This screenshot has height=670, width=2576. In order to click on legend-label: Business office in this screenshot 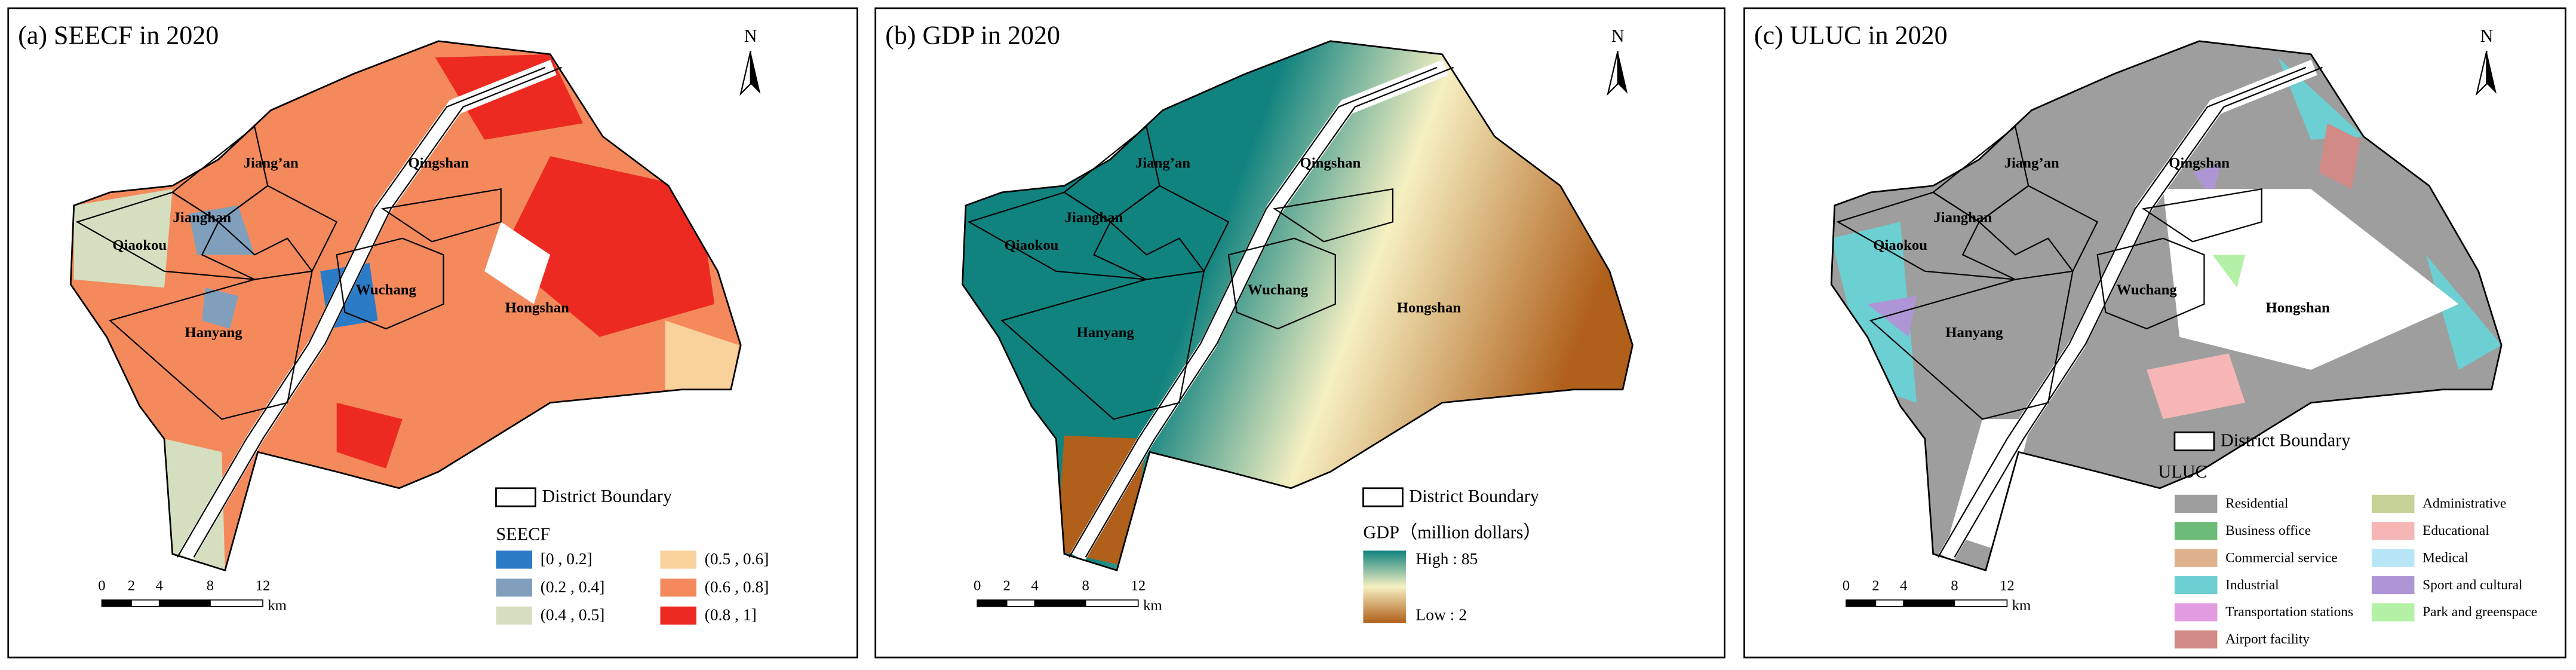, I will do `click(2268, 531)`.